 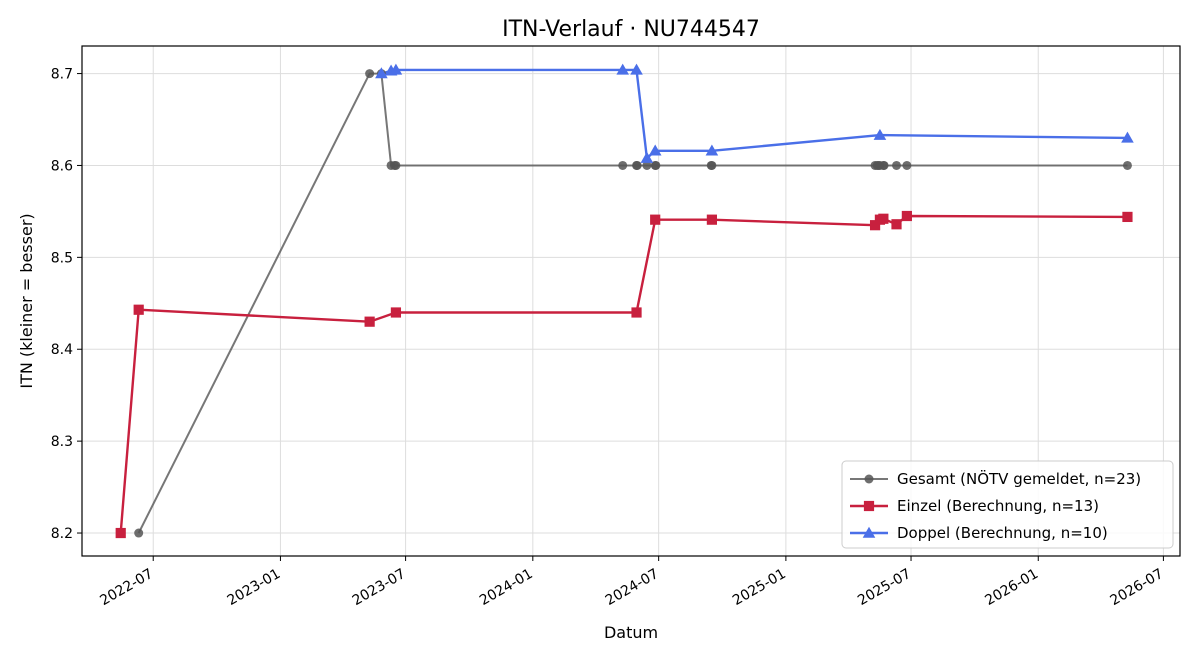 What do you see at coordinates (62, 75) in the screenshot?
I see `y-tick-label: 8.7` at bounding box center [62, 75].